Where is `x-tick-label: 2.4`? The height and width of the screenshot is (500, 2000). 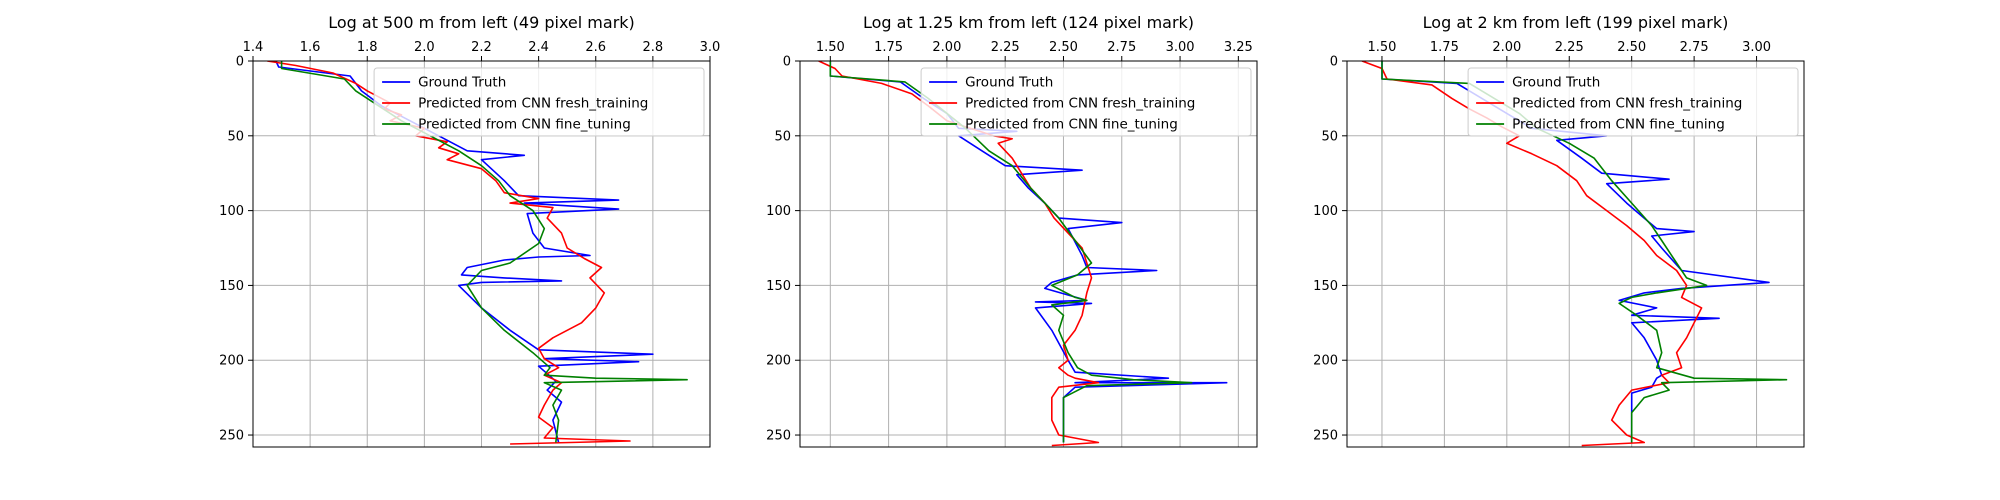 x-tick-label: 2.4 is located at coordinates (538, 47).